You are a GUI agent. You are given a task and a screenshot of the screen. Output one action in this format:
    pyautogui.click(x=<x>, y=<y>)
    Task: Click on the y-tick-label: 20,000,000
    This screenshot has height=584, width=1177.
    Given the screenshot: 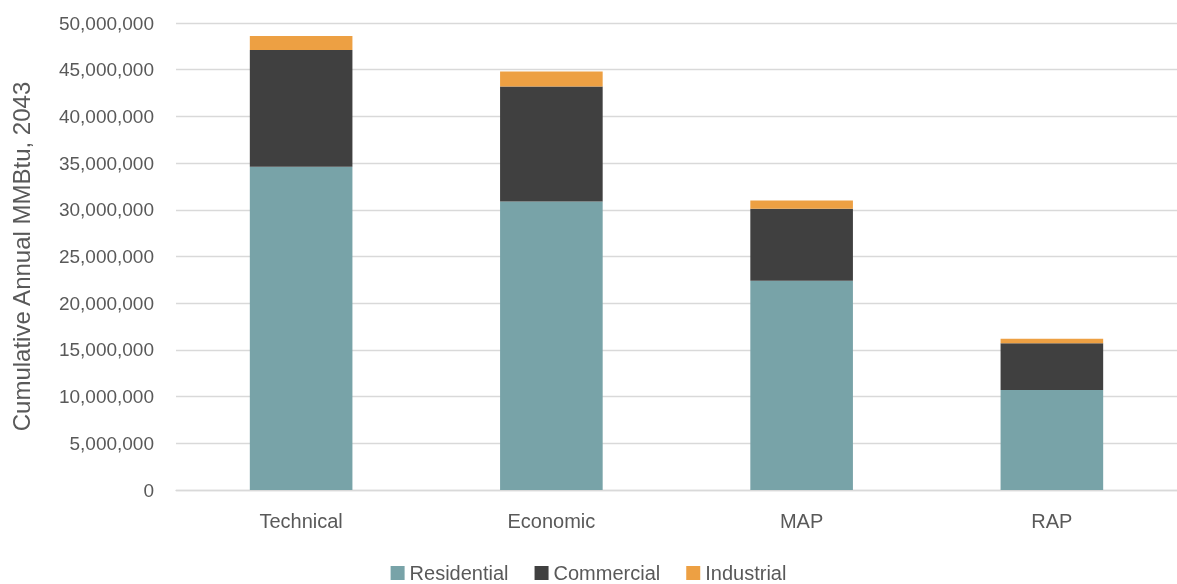 What is the action you would take?
    pyautogui.click(x=106, y=303)
    